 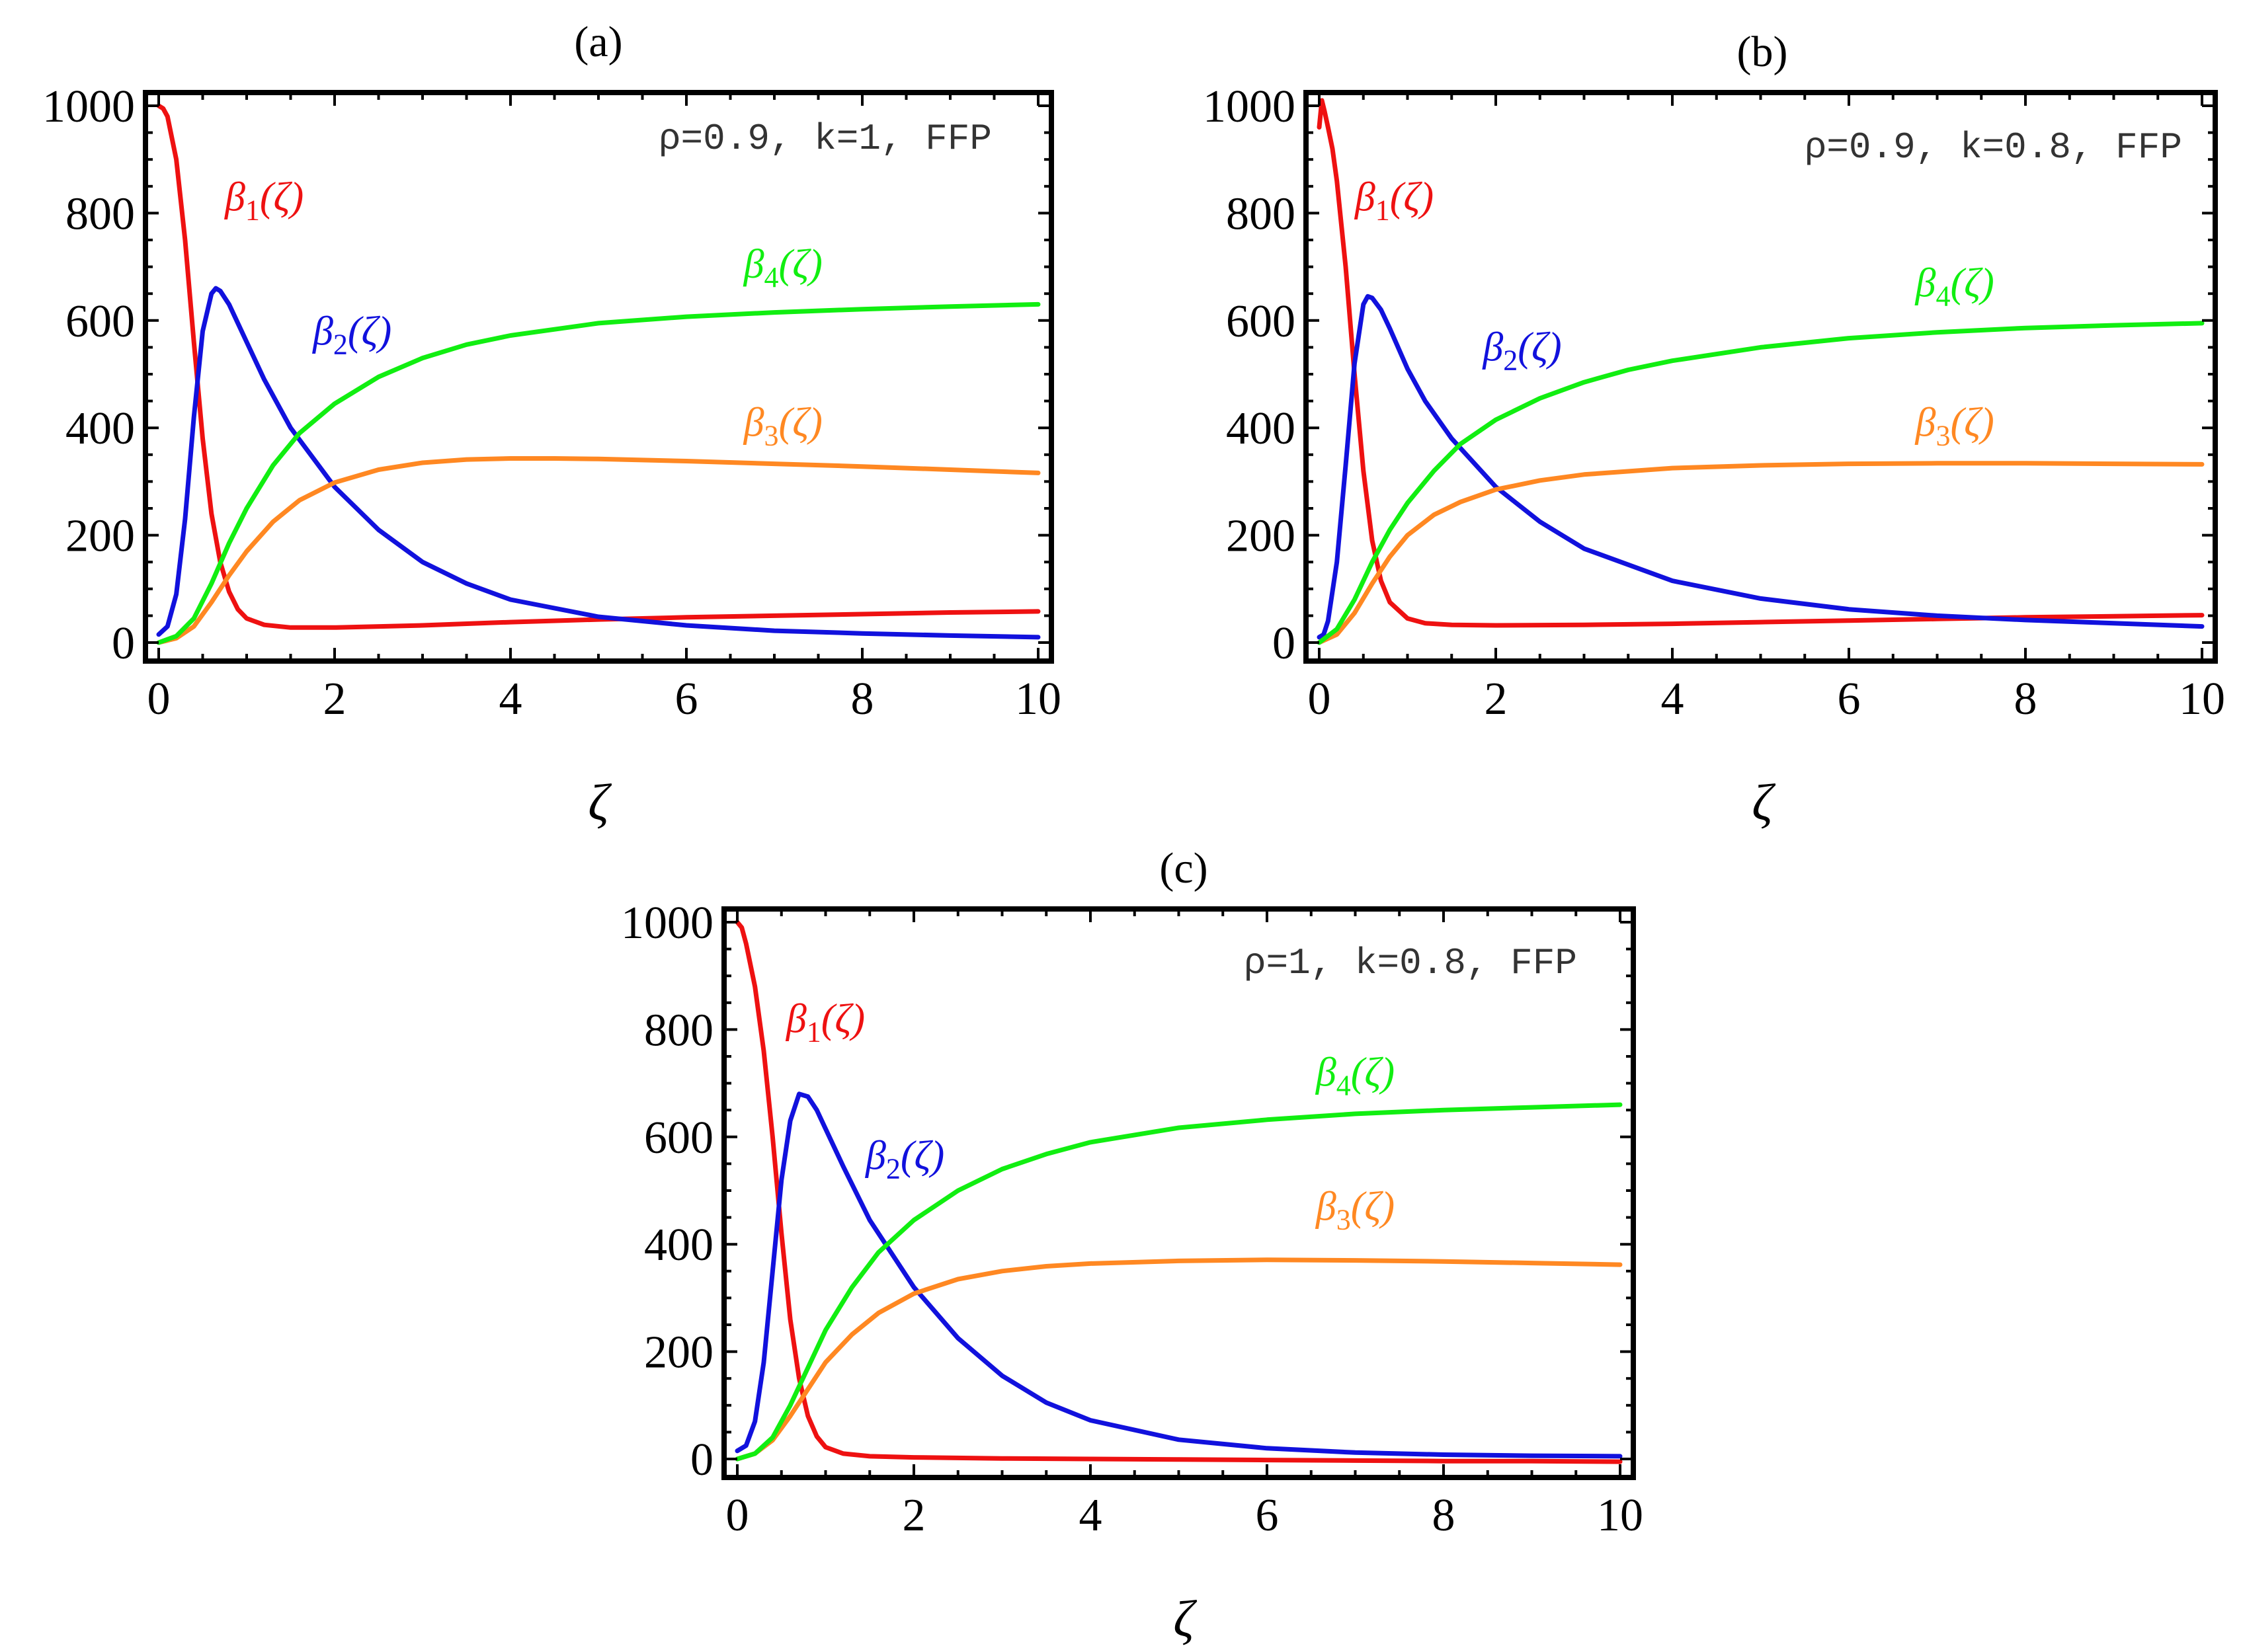 I want to click on panel-c-x-tick-label: 4, so click(x=1090, y=1515).